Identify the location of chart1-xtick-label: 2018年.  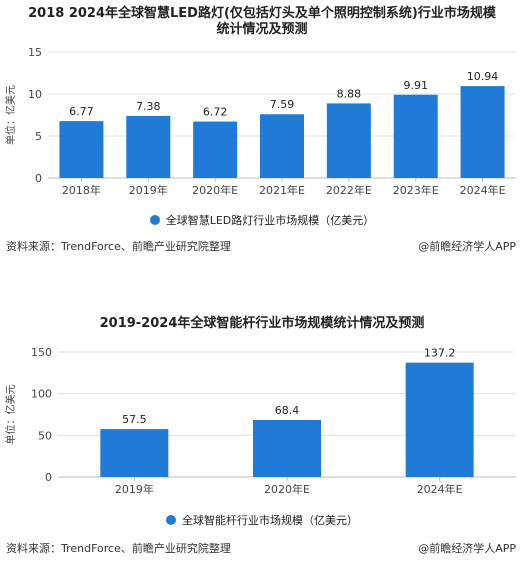
(81, 190).